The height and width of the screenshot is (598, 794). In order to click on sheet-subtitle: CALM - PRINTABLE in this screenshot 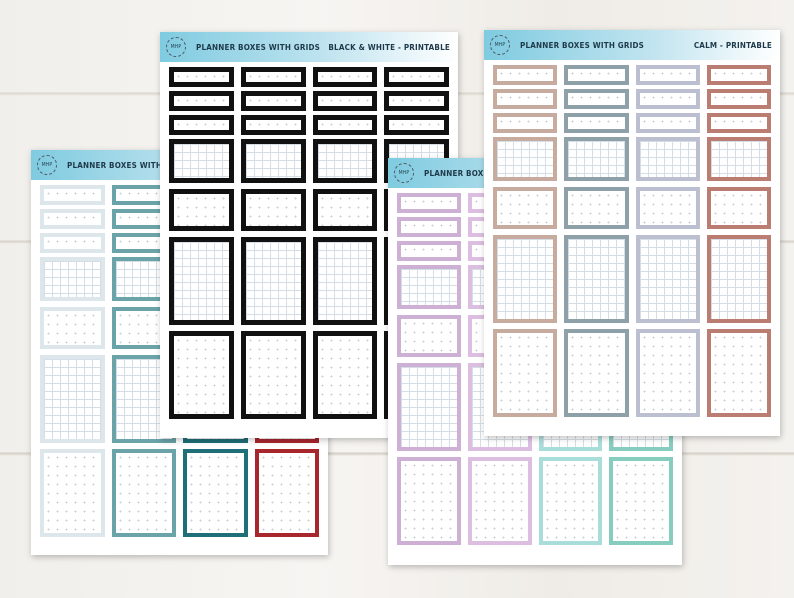, I will do `click(732, 45)`.